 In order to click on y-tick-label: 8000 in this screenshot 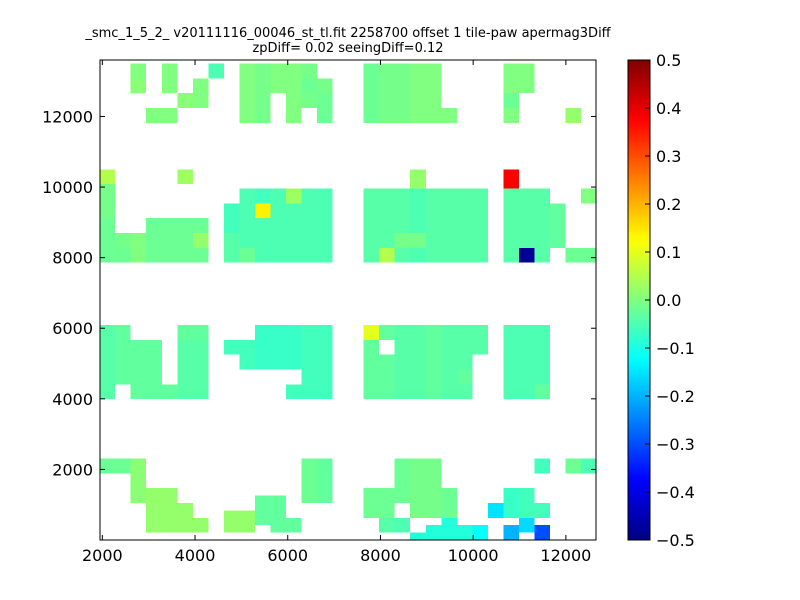, I will do `click(72, 258)`.